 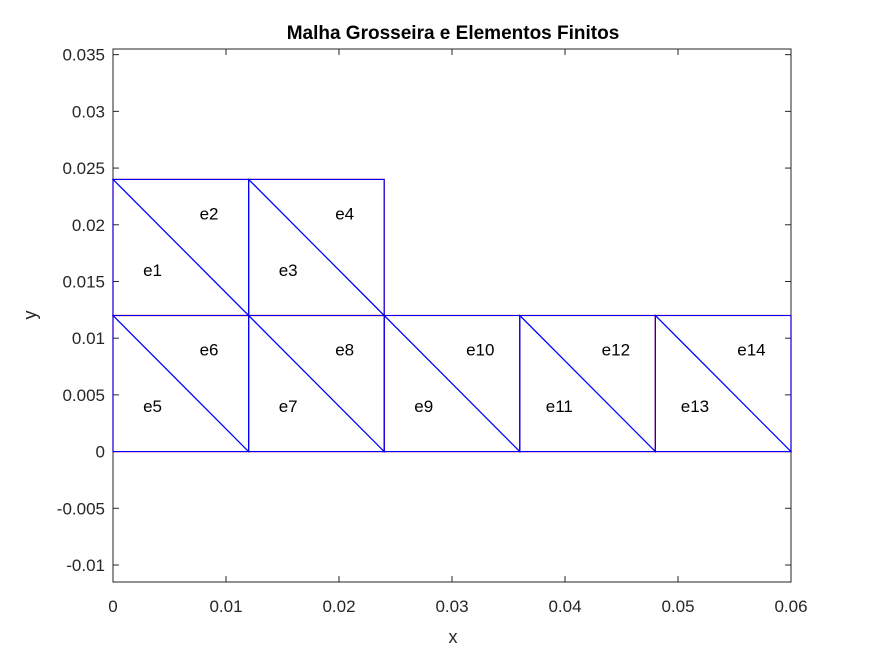 I want to click on element-label-e12: e12, so click(x=616, y=350).